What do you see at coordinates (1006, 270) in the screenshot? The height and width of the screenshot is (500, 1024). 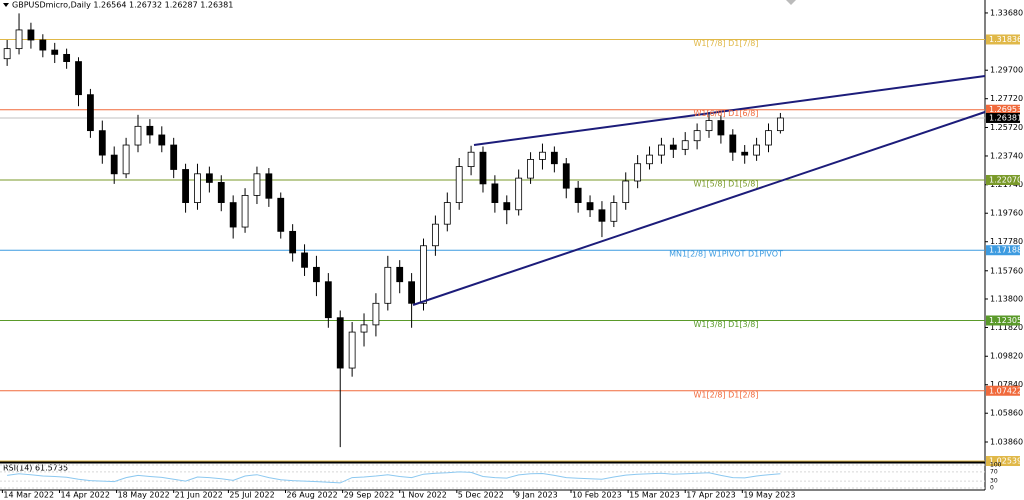 I see `y-tick-label: 1.15760` at bounding box center [1006, 270].